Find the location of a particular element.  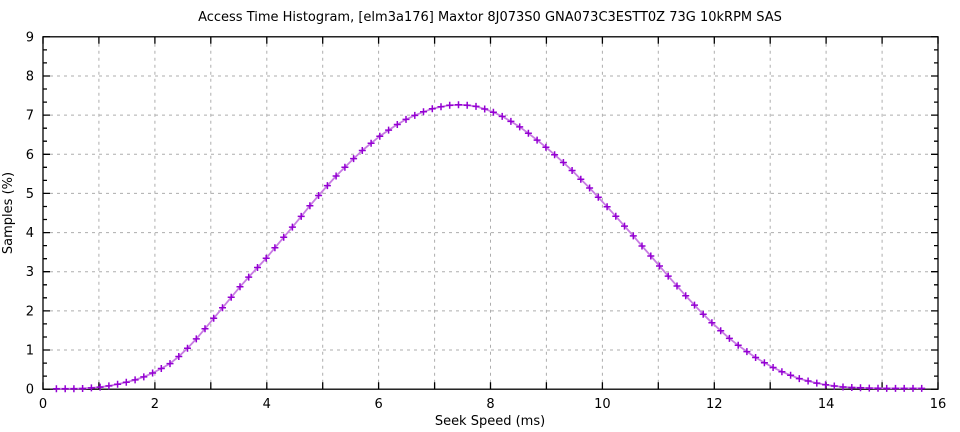

y-tick-label: 8 is located at coordinates (30, 76).